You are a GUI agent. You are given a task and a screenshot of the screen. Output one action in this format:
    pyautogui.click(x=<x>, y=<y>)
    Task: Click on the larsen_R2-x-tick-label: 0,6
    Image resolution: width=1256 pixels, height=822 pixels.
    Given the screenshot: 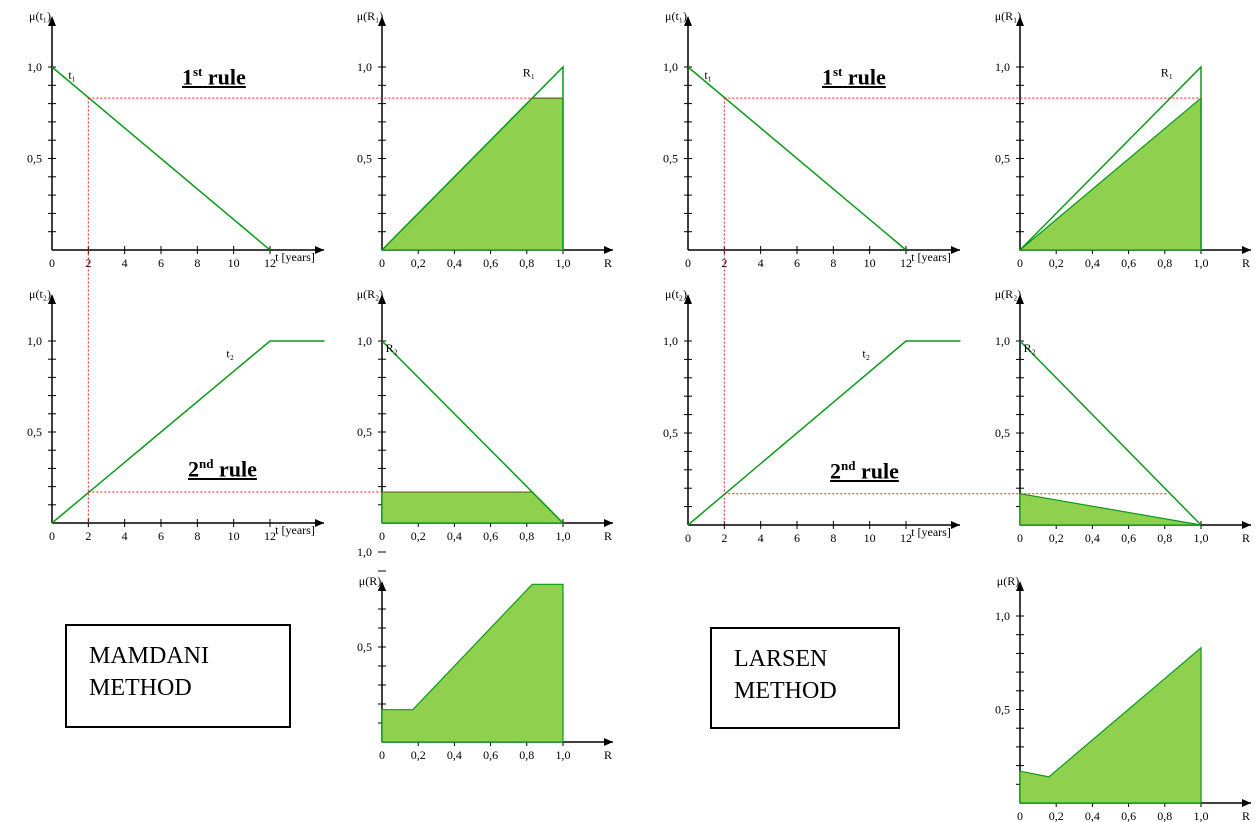 What is the action you would take?
    pyautogui.click(x=1128, y=538)
    